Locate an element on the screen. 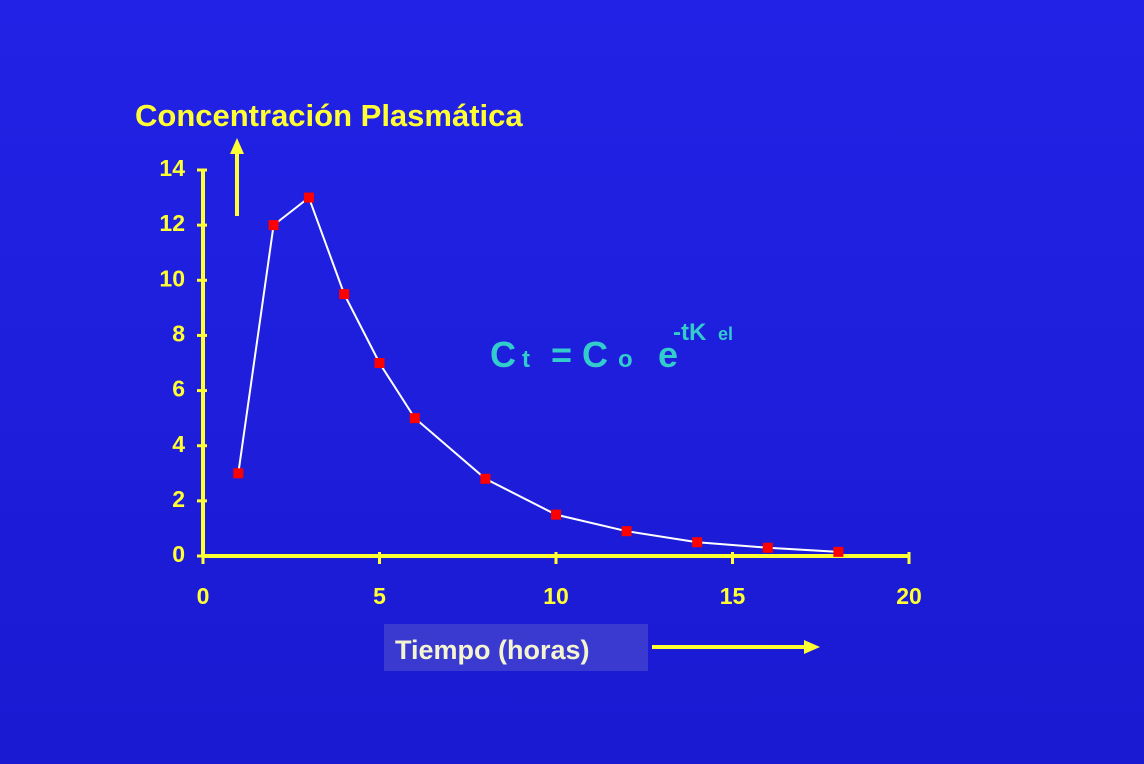  x-title-box is located at coordinates (516, 647).